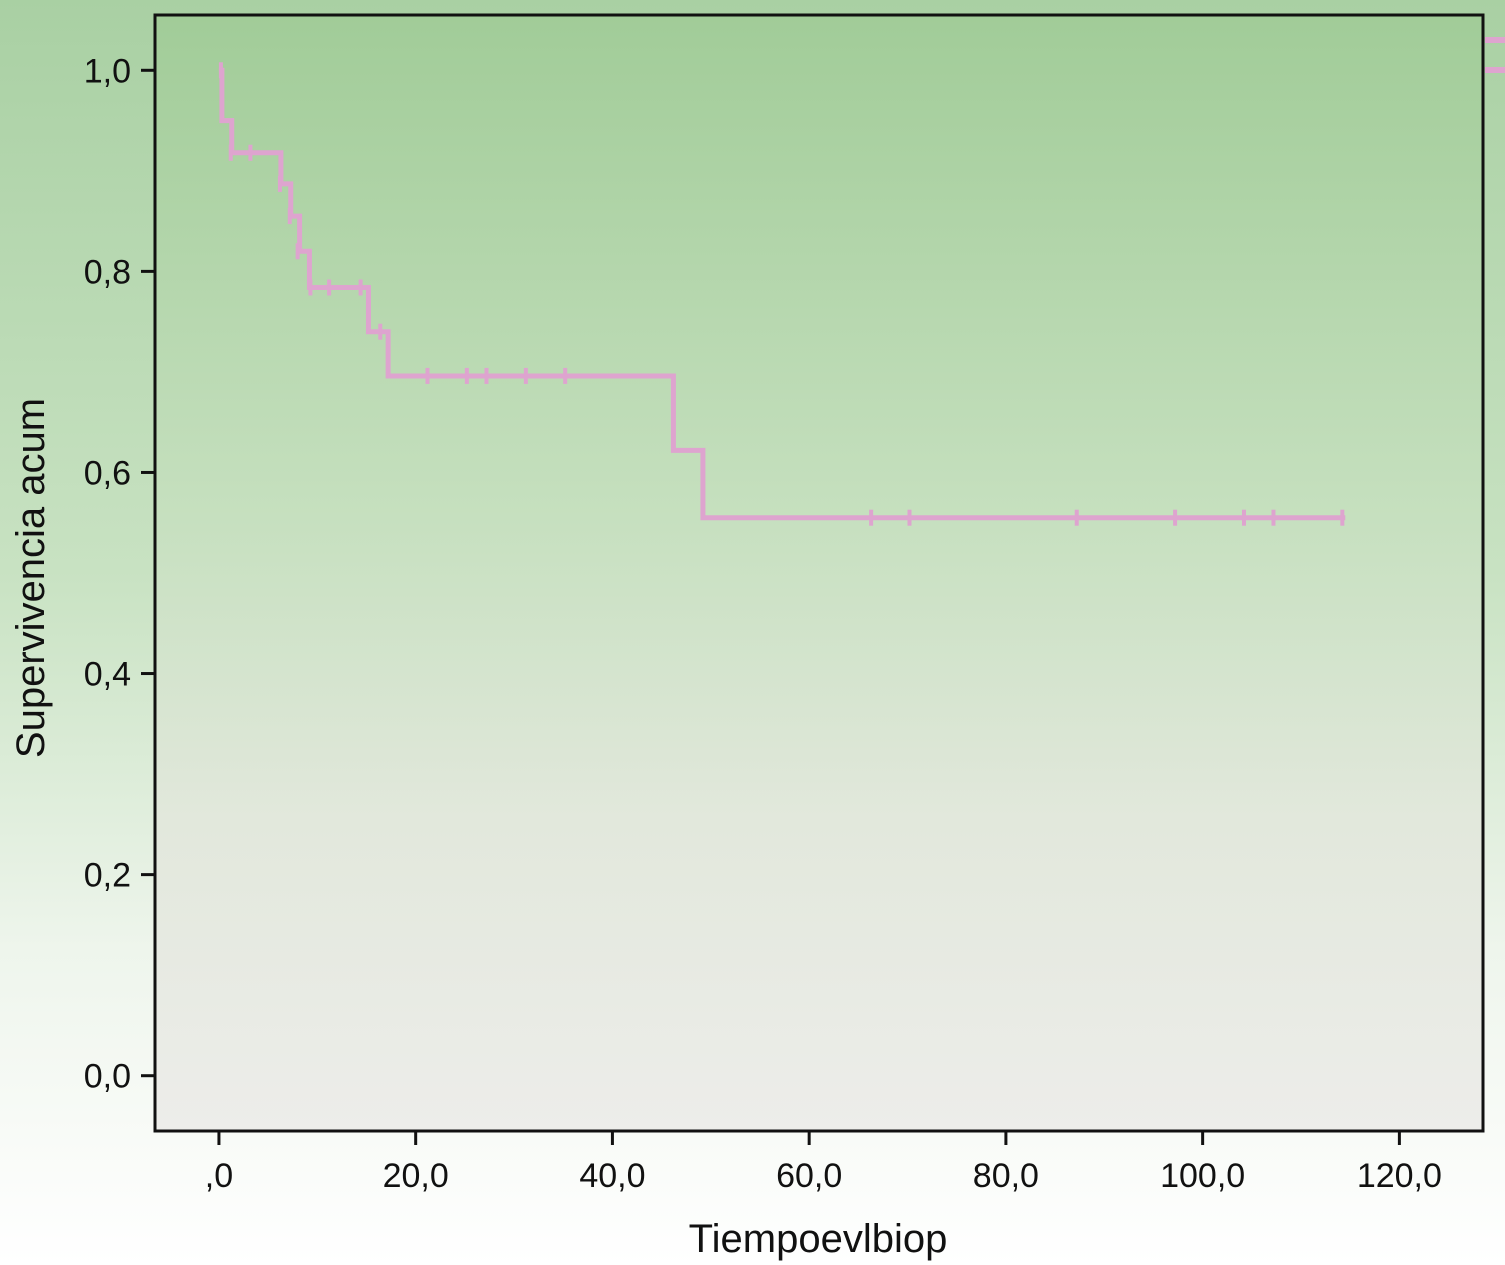  I want to click on x-axis-title: Tiempoevlbiop, so click(818, 1239).